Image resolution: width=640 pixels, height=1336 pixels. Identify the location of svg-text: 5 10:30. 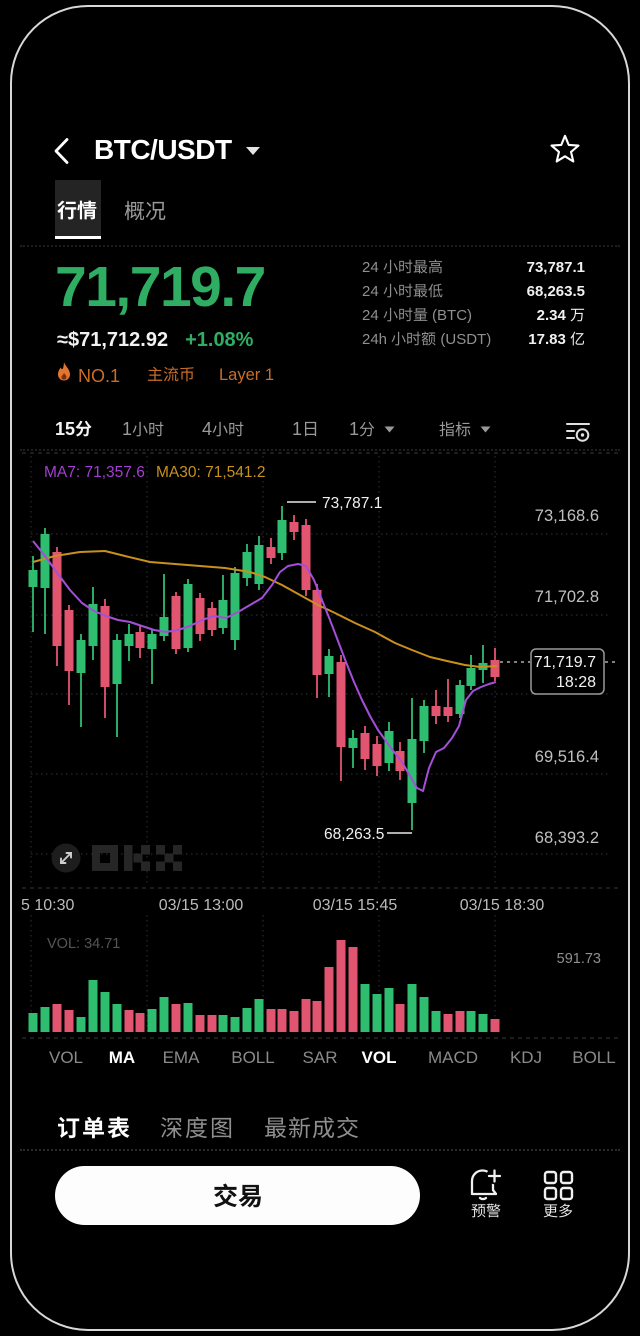
(47, 905).